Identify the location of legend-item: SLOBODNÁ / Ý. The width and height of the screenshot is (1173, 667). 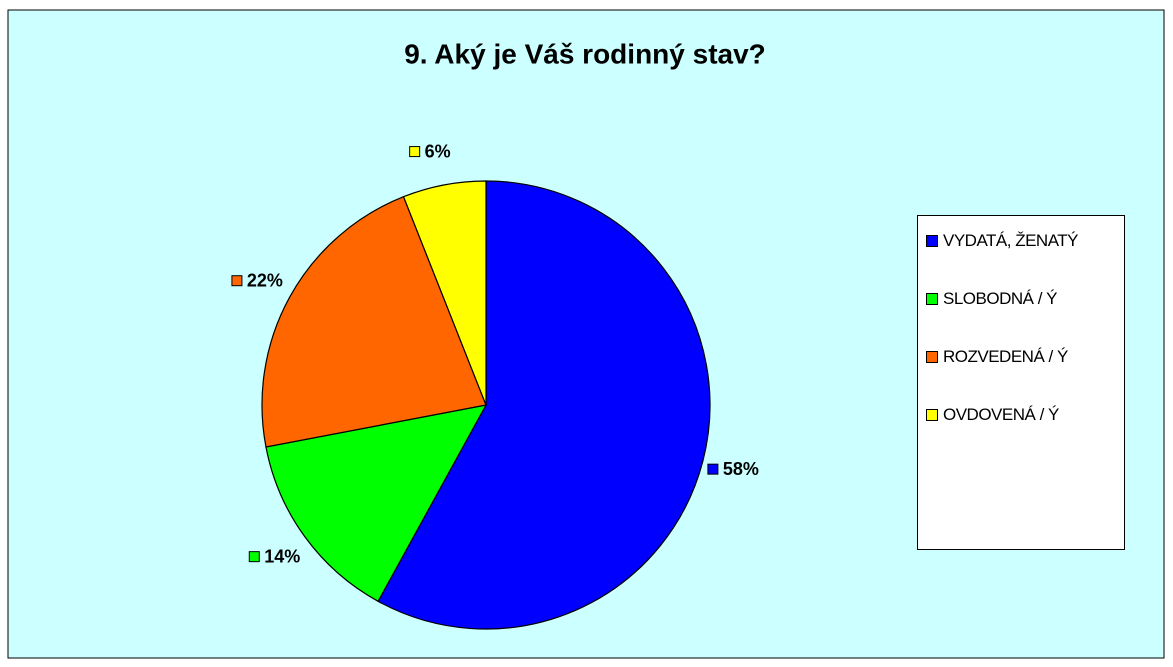
(1023, 299).